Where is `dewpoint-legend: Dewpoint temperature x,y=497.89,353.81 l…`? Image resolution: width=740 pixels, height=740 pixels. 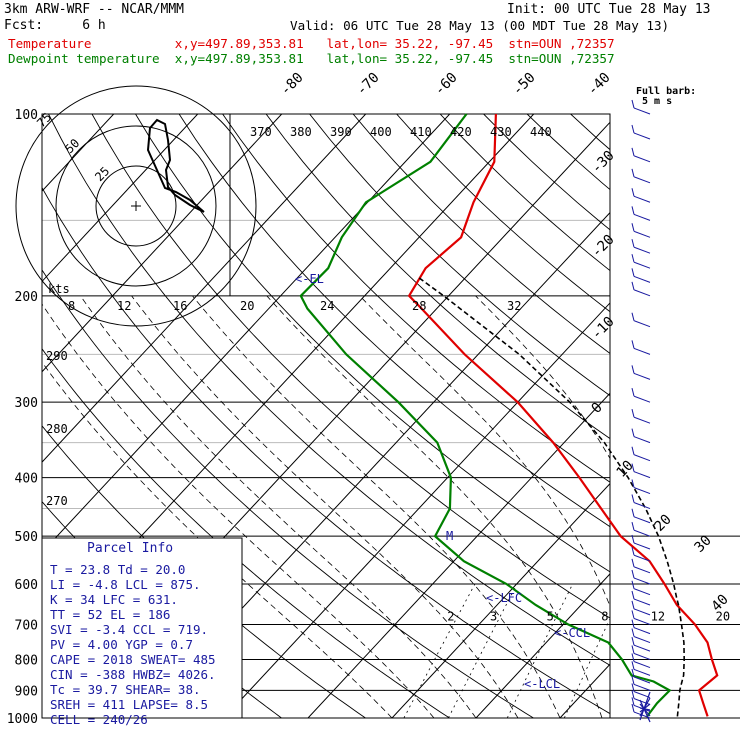 dewpoint-legend: Dewpoint temperature x,y=497.89,353.81 l… is located at coordinates (311, 58).